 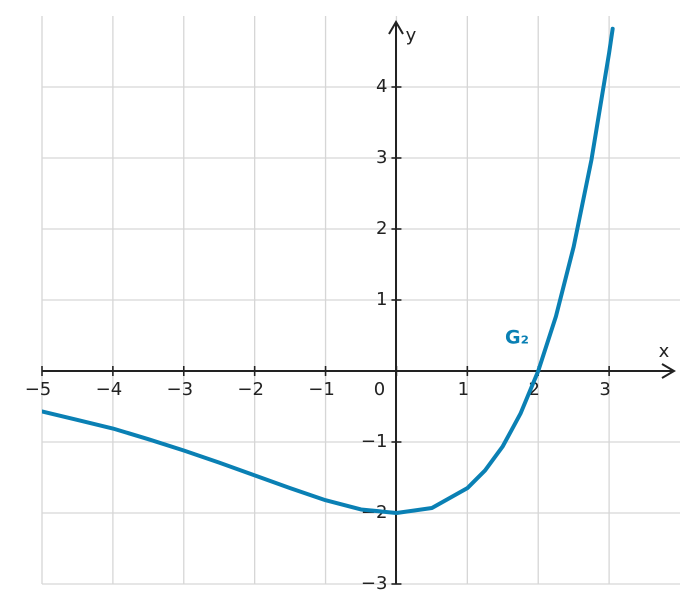 I want to click on x-tick-label: −1, so click(x=321, y=389).